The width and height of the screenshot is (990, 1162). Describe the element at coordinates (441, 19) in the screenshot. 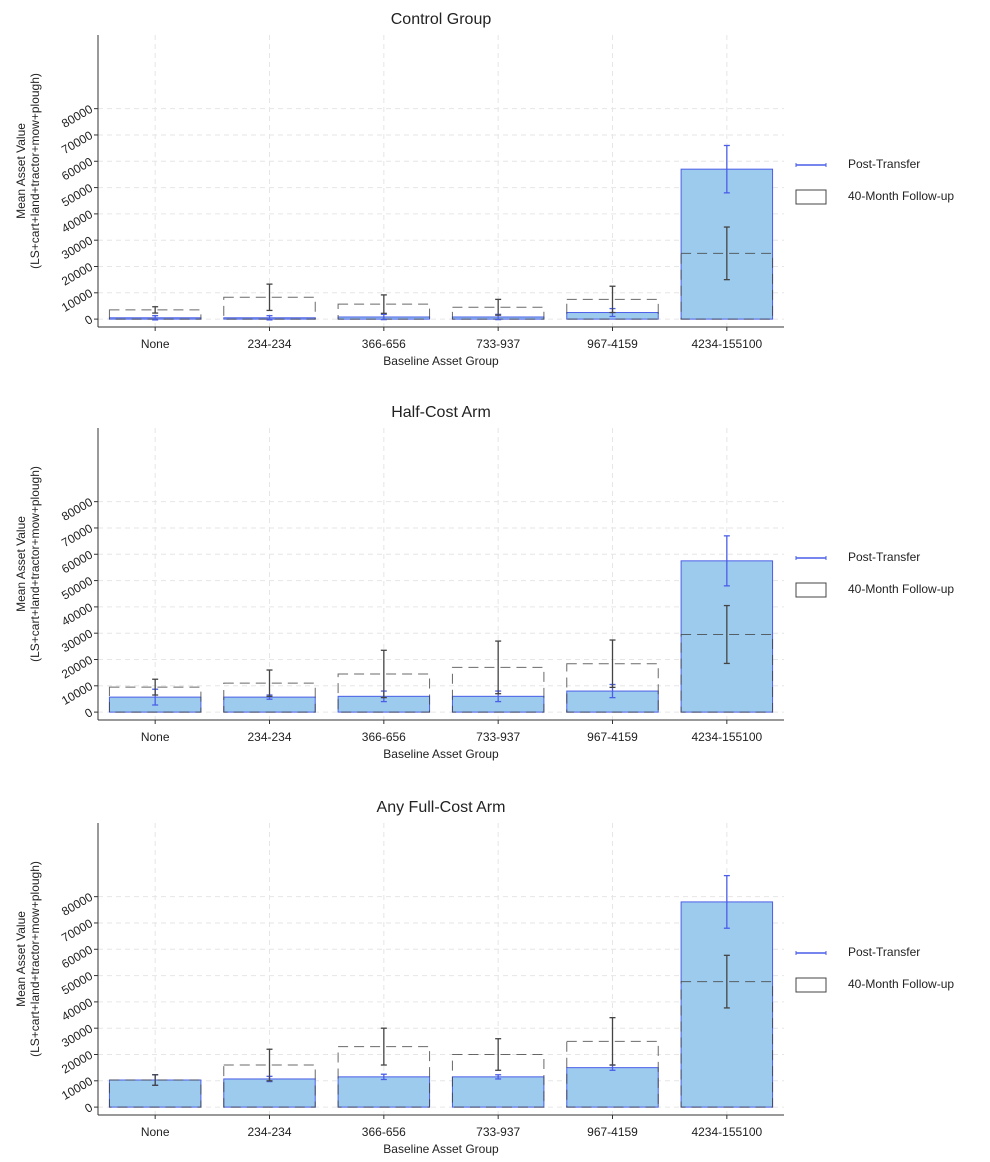

I see `chart-title: Control Group` at that location.